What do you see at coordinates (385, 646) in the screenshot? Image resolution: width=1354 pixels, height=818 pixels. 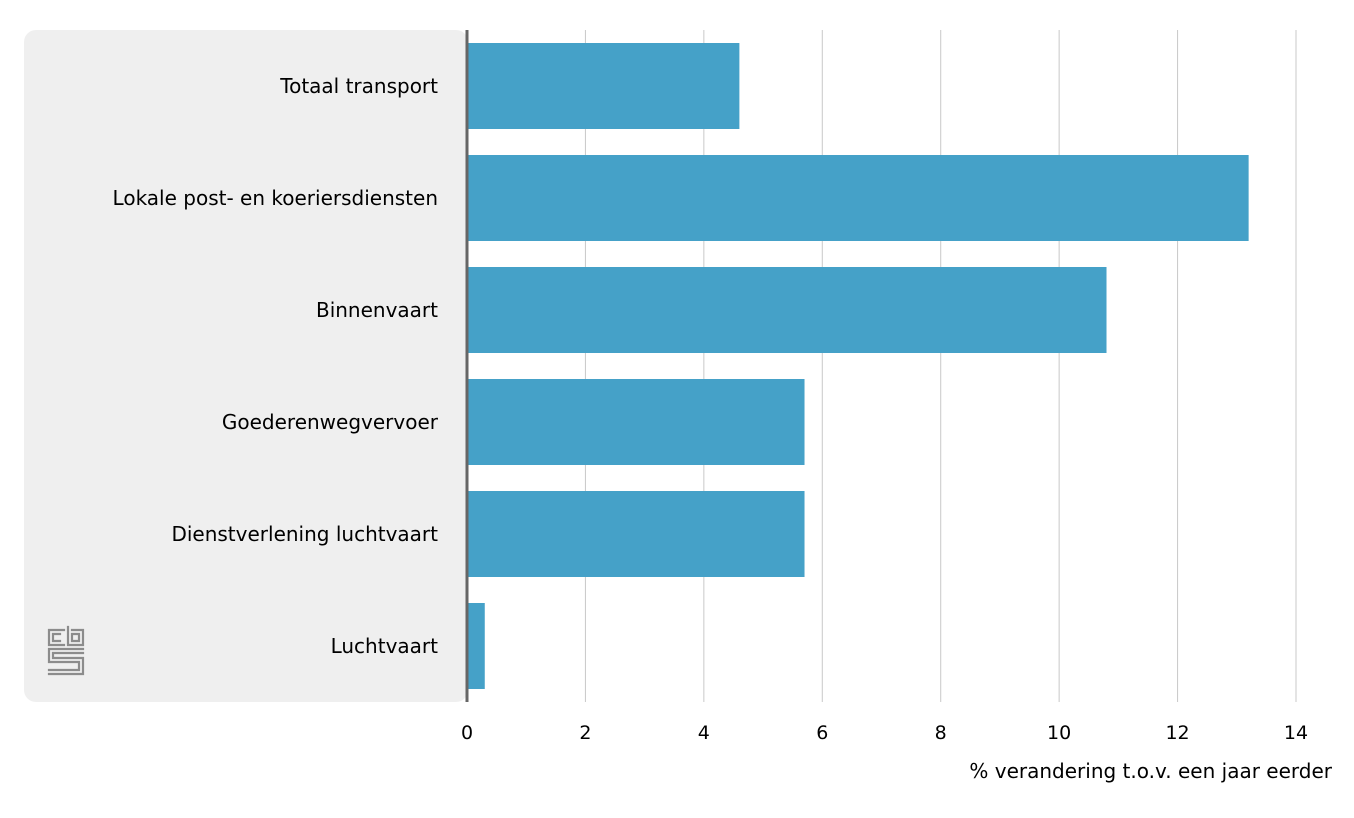 I see `category-label: Luchtvaart` at bounding box center [385, 646].